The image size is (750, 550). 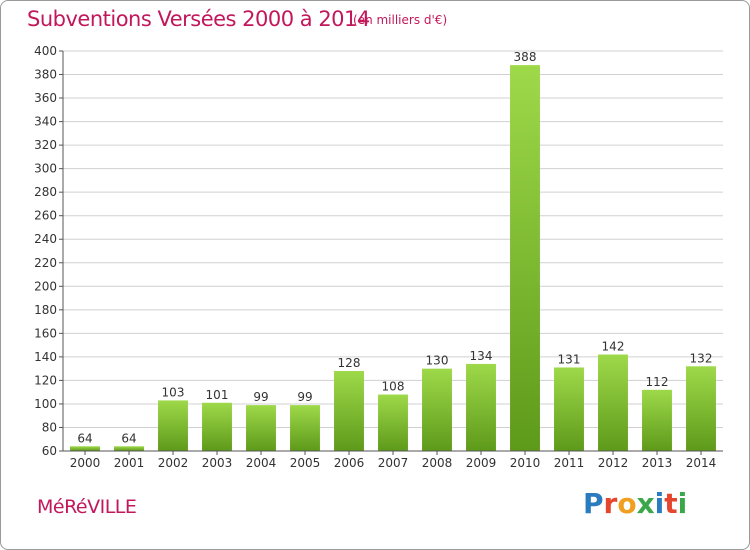 I want to click on y-tick-label: 220, so click(x=45, y=263).